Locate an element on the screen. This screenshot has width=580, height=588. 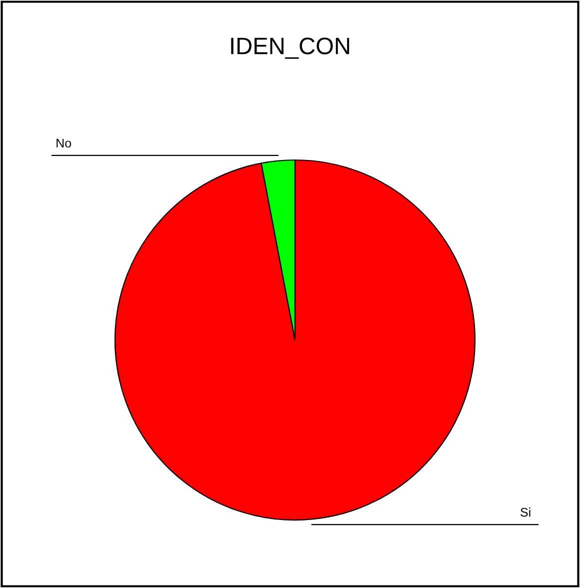
chart-title: IDEN_CON is located at coordinates (290, 48).